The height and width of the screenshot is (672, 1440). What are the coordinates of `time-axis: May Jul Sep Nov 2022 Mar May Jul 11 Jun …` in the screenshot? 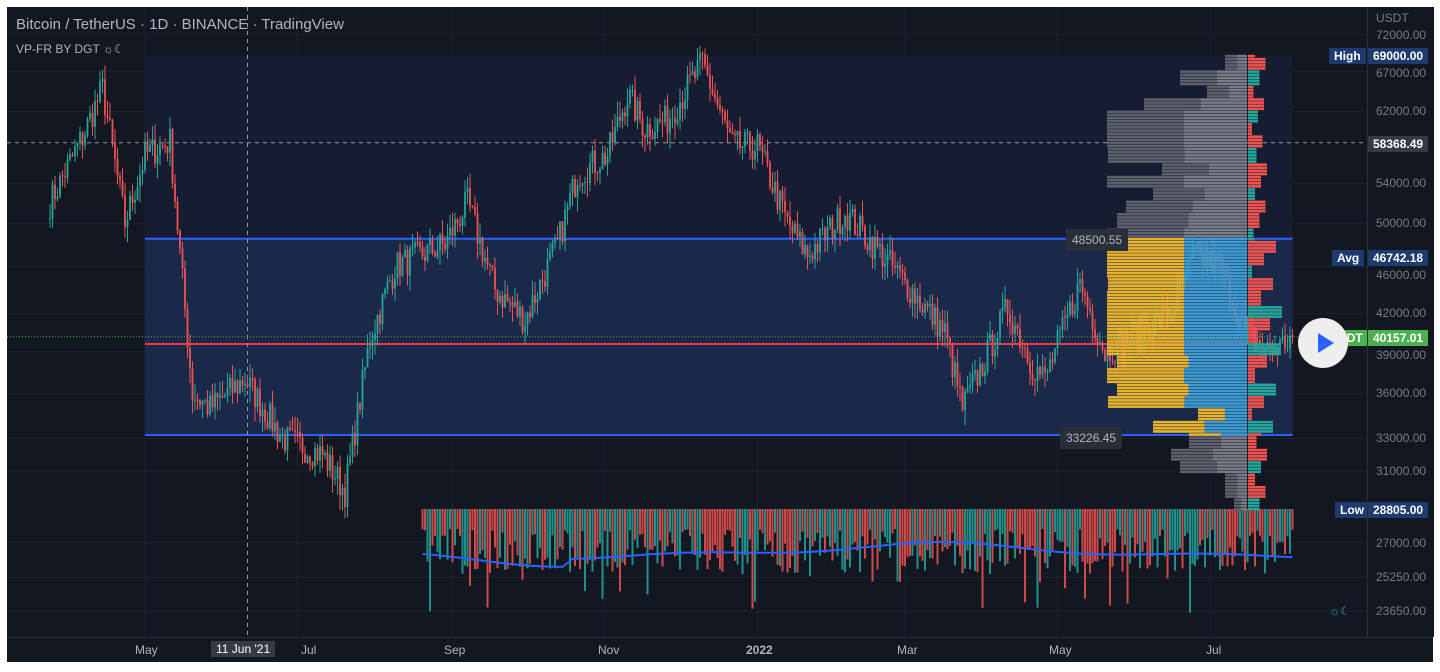 It's located at (720, 649).